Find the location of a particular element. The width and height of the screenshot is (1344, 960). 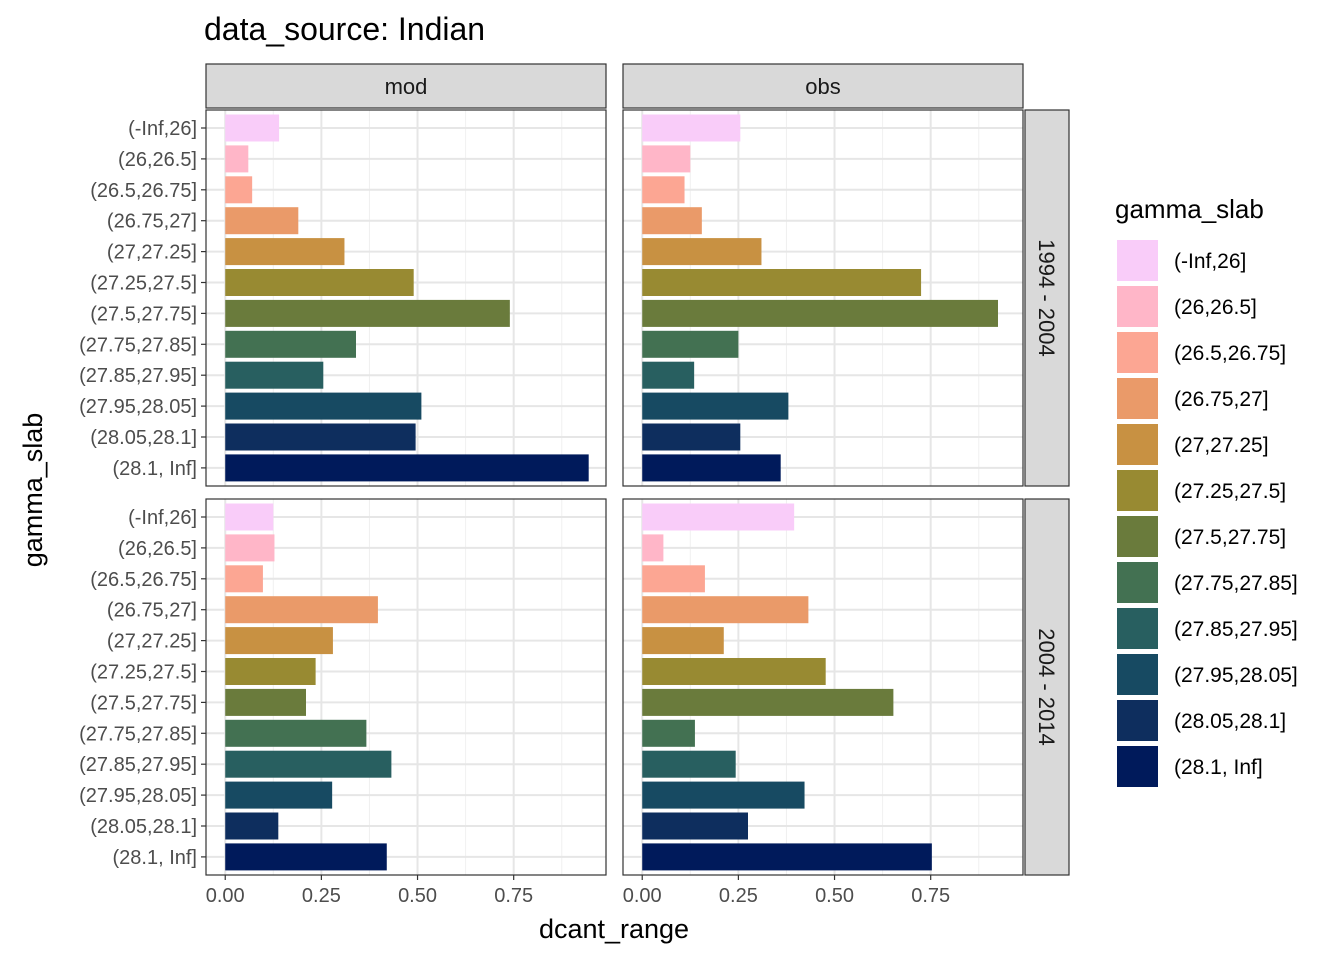

legend-label-9: (27.95,28.05] is located at coordinates (1236, 675).